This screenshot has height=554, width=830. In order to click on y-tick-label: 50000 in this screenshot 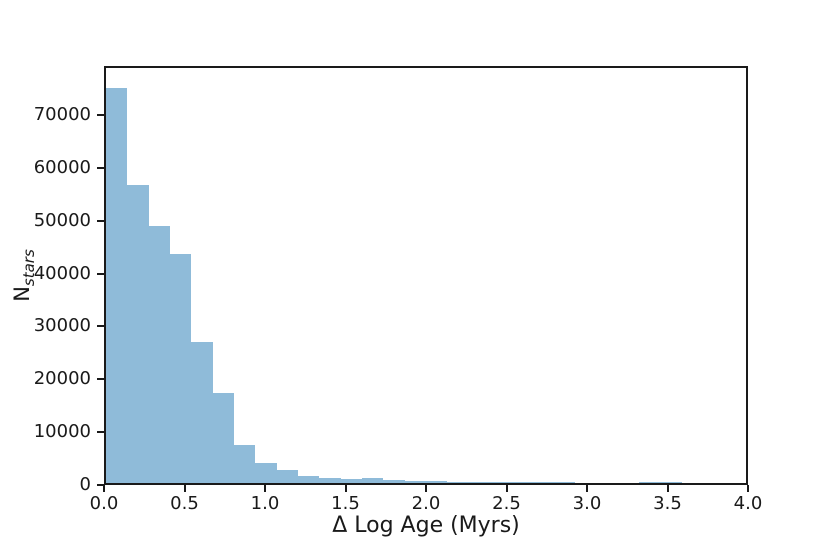, I will do `click(62, 220)`.